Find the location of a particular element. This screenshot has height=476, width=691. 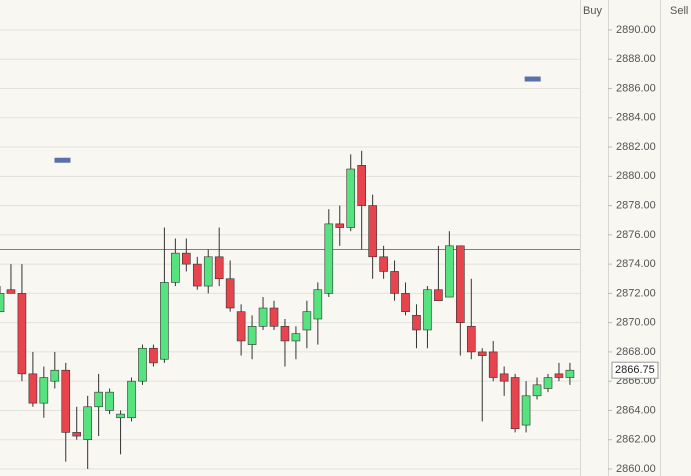

y-tick-label: 2870.00 is located at coordinates (636, 323).